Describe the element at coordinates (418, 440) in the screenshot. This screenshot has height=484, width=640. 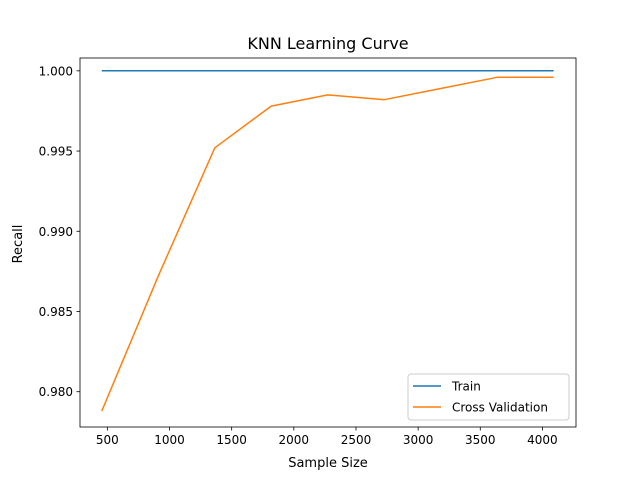
I see `x-tick-label: 3000` at that location.